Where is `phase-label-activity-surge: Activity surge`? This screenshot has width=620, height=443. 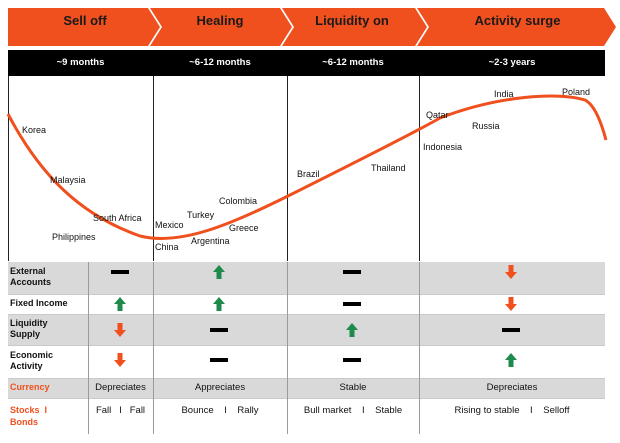 phase-label-activity-surge: Activity surge is located at coordinates (517, 20).